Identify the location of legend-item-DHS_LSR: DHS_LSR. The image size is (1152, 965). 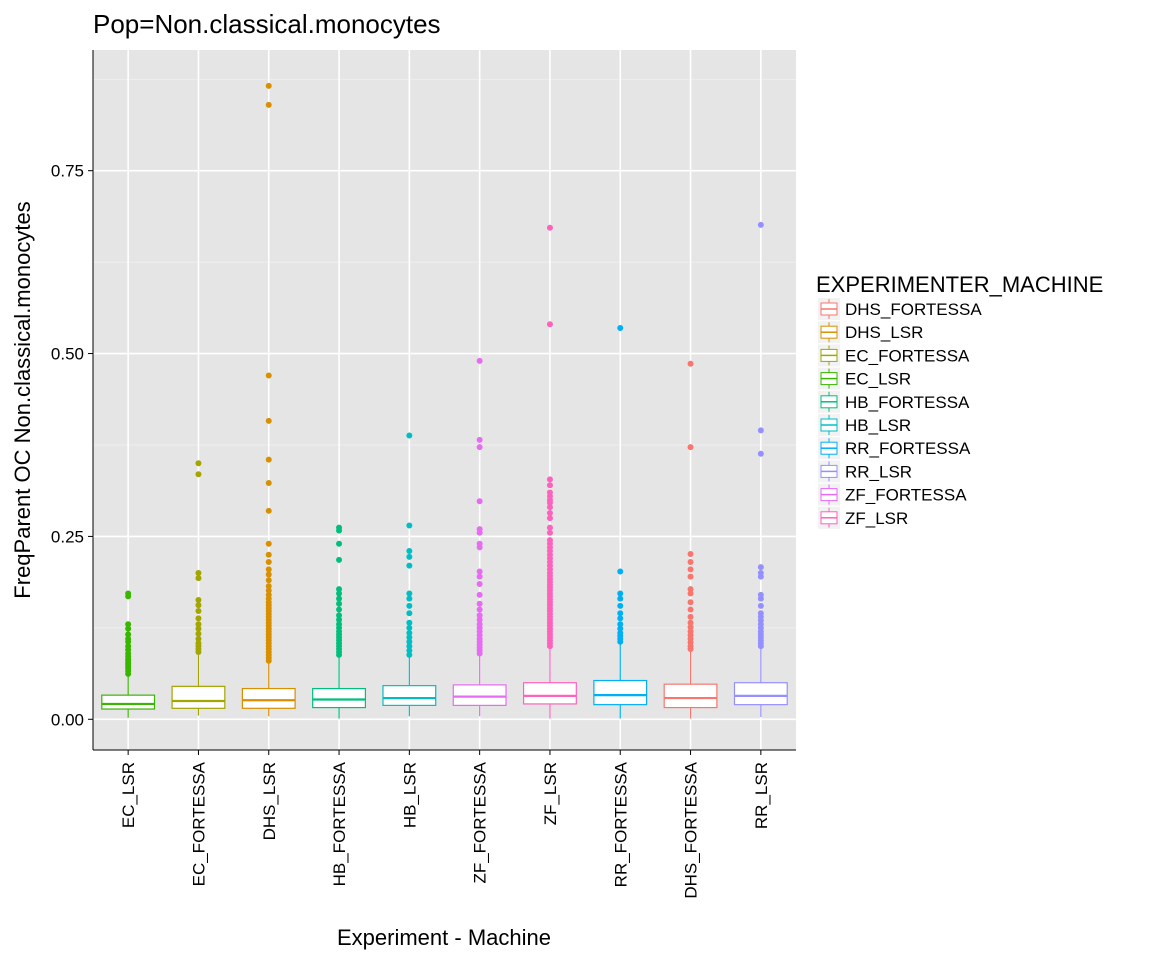
(870, 332).